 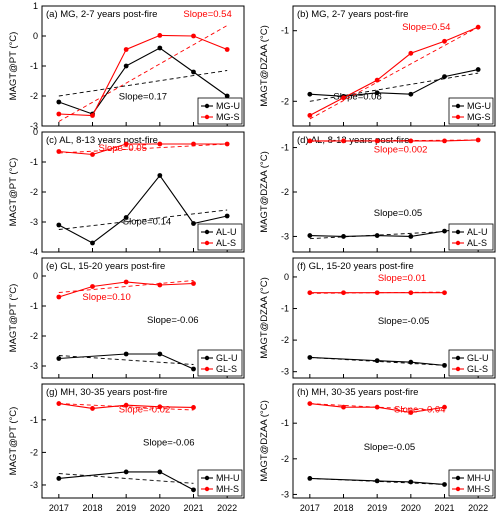 I want to click on trend-line-AL-S, so click(x=143, y=148).